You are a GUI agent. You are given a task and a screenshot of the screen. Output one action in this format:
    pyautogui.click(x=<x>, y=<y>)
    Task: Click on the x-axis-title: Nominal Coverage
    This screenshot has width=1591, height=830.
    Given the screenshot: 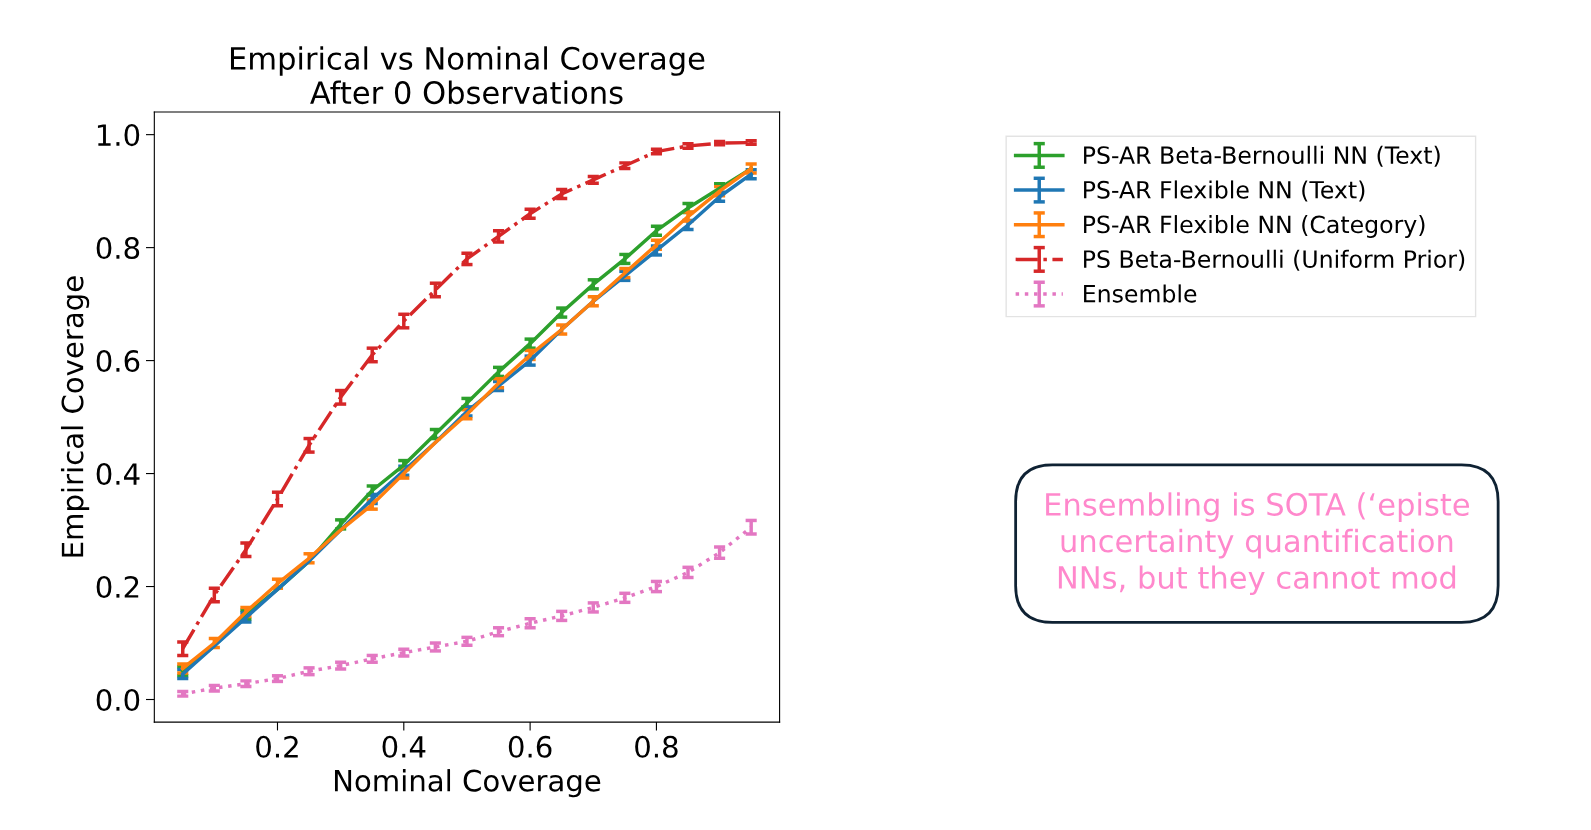 What is the action you would take?
    pyautogui.click(x=467, y=783)
    